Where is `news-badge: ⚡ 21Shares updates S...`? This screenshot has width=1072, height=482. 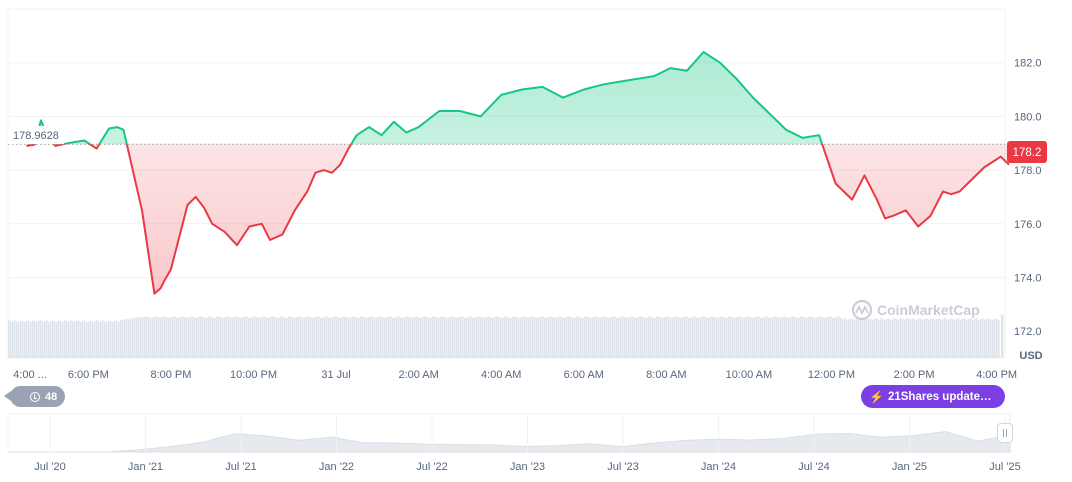
news-badge: ⚡ 21Shares updates S... is located at coordinates (933, 396).